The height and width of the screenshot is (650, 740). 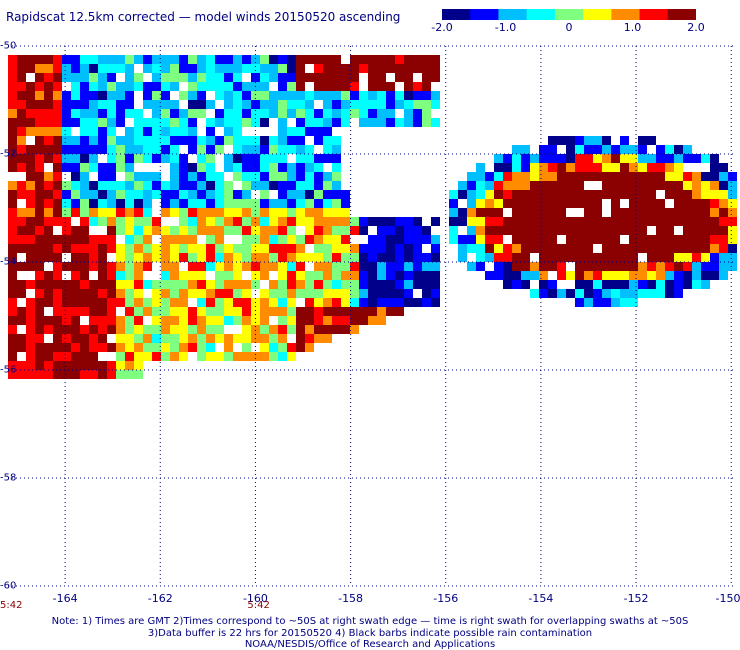 I want to click on longitude-label: -150, so click(x=727, y=598).